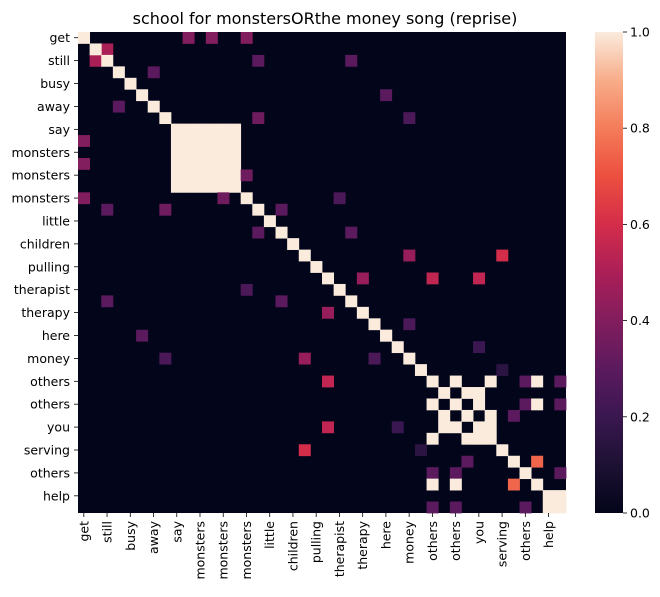  I want to click on x-tick-label: little, so click(269, 535).